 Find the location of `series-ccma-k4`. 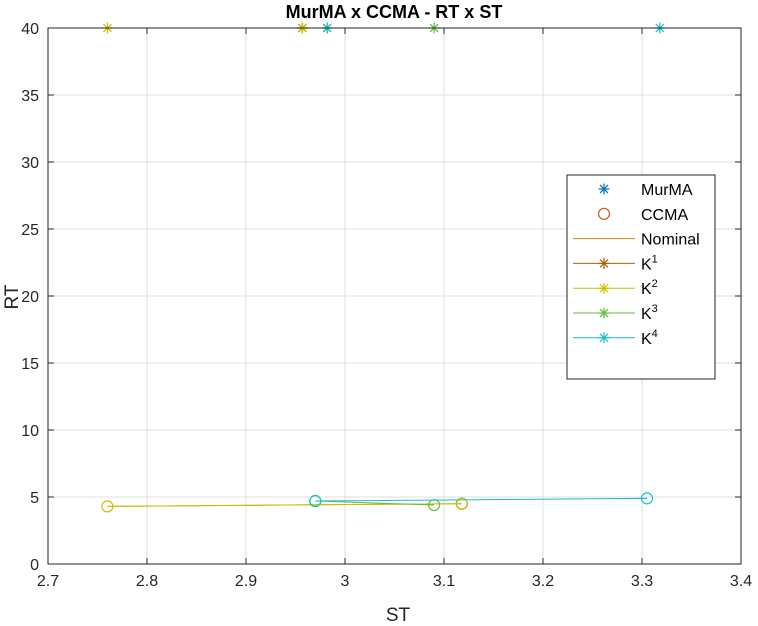

series-ccma-k4 is located at coordinates (481, 500).